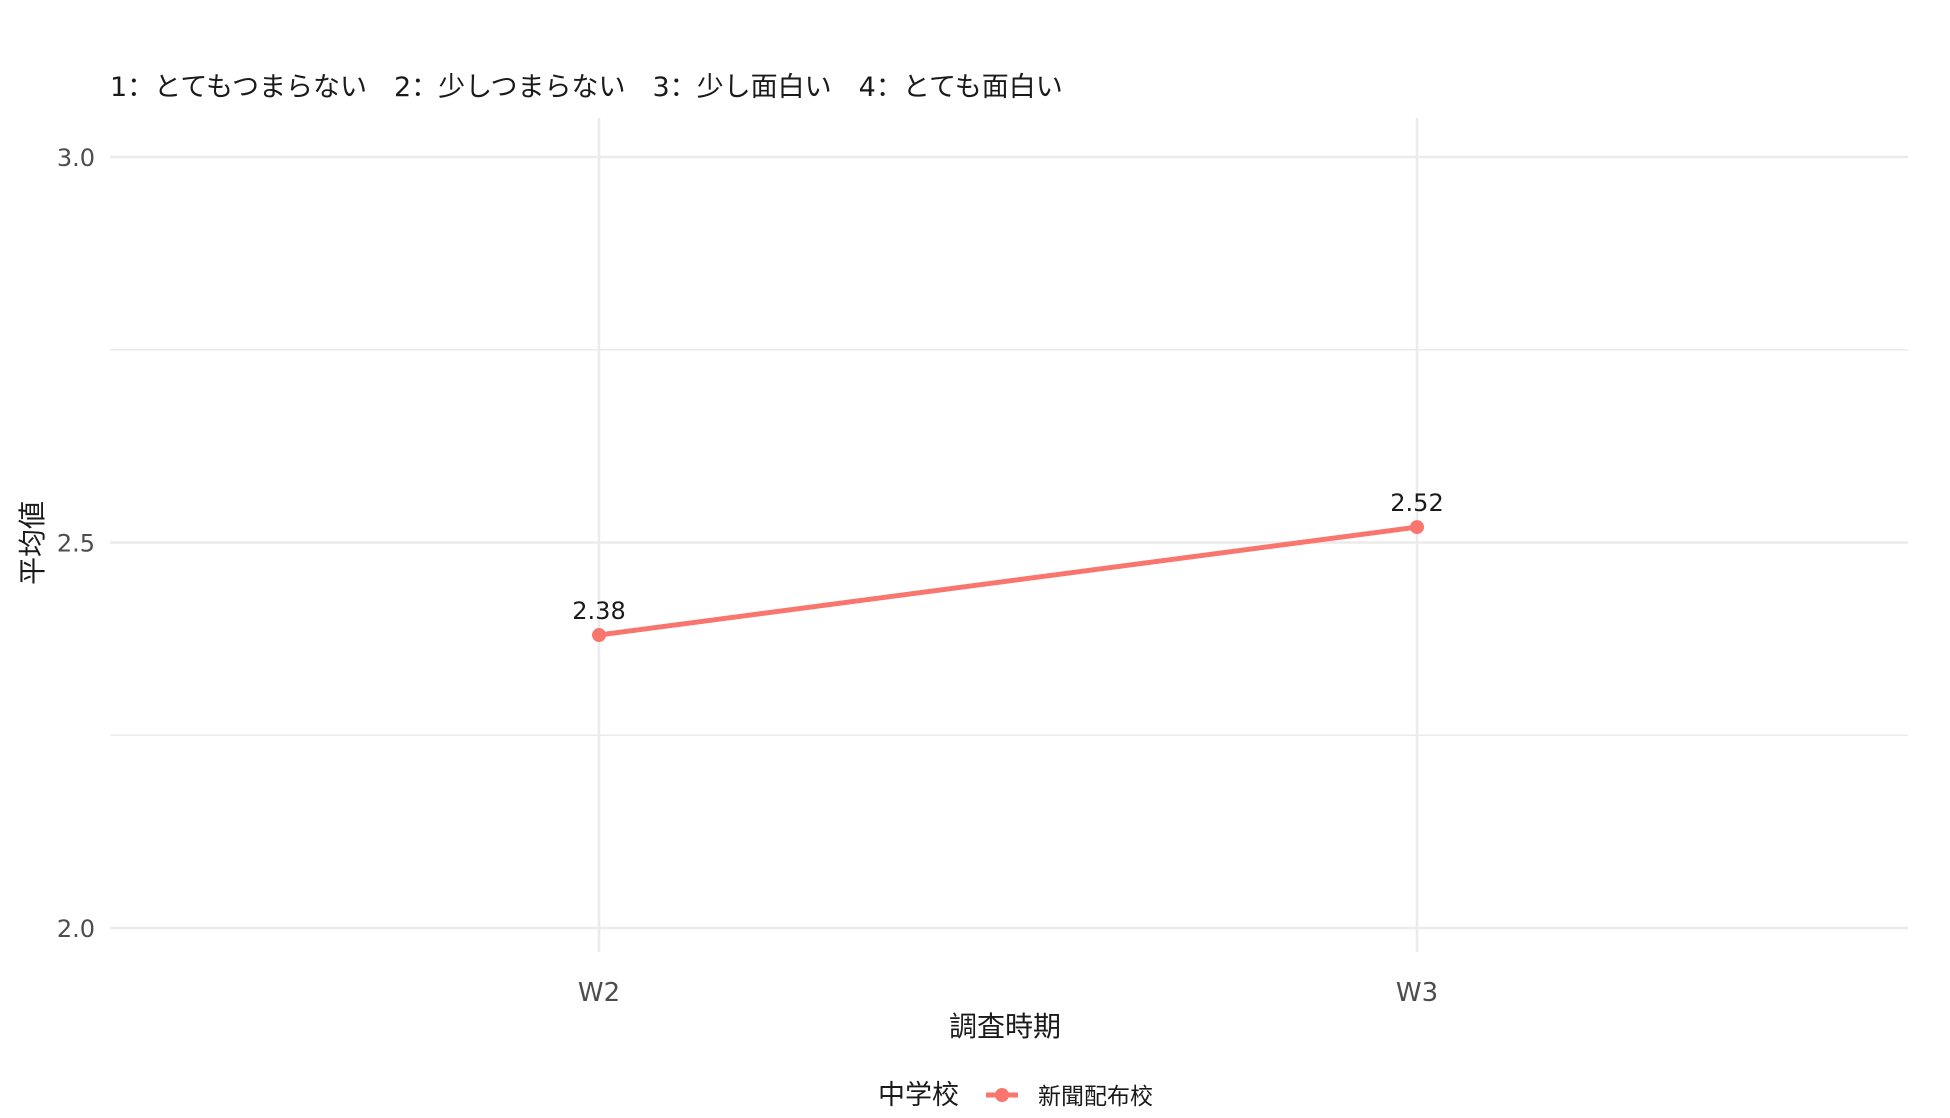  Describe the element at coordinates (1002, 1095) in the screenshot. I see `legend-key-point` at that location.